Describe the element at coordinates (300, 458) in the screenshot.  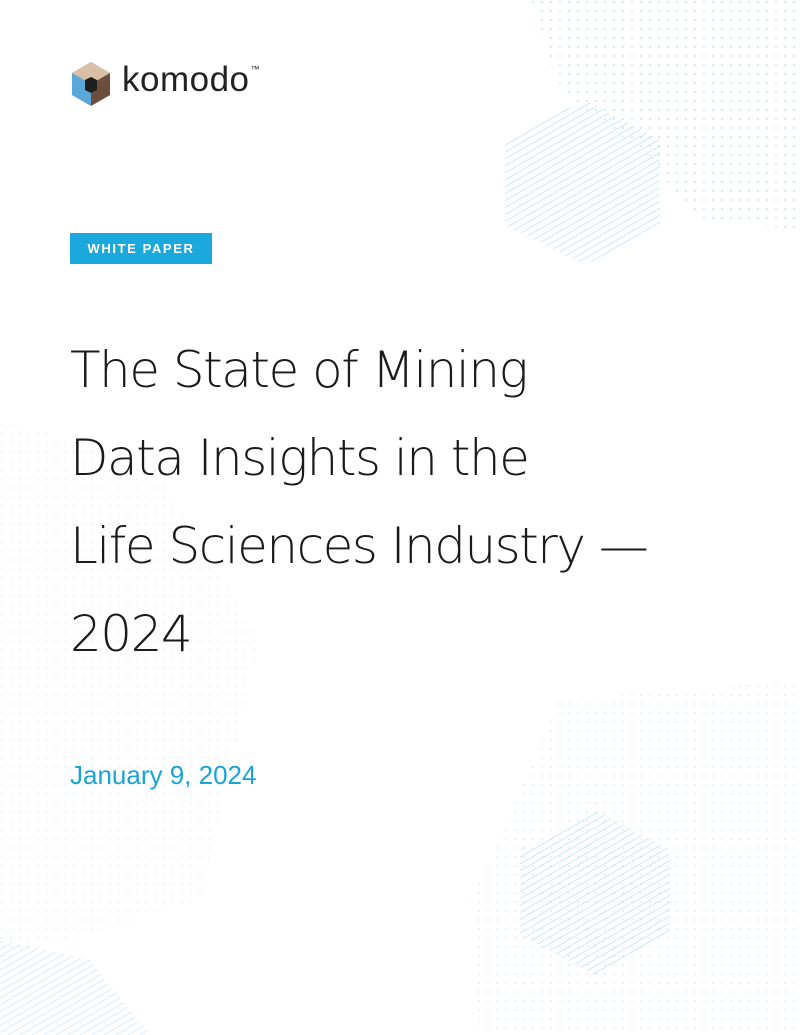
I see `title-line: Data Insights in the` at that location.